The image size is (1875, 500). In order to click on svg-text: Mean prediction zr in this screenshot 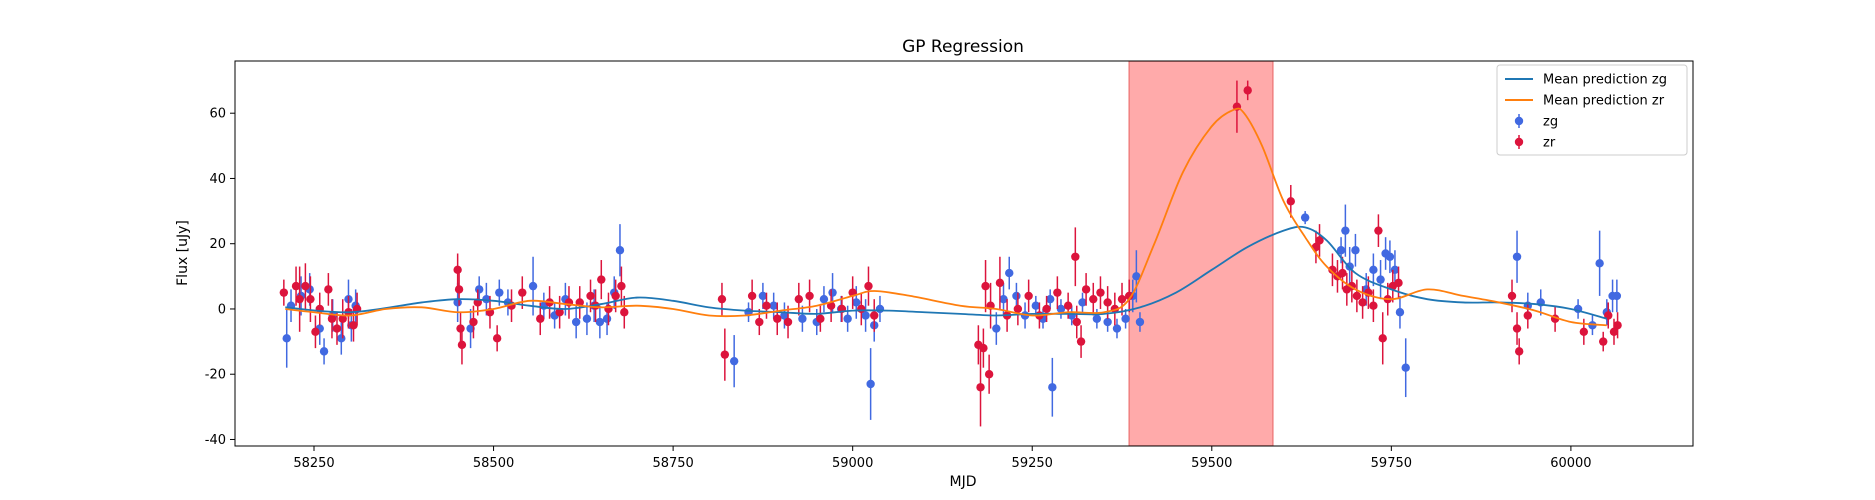, I will do `click(1604, 101)`.